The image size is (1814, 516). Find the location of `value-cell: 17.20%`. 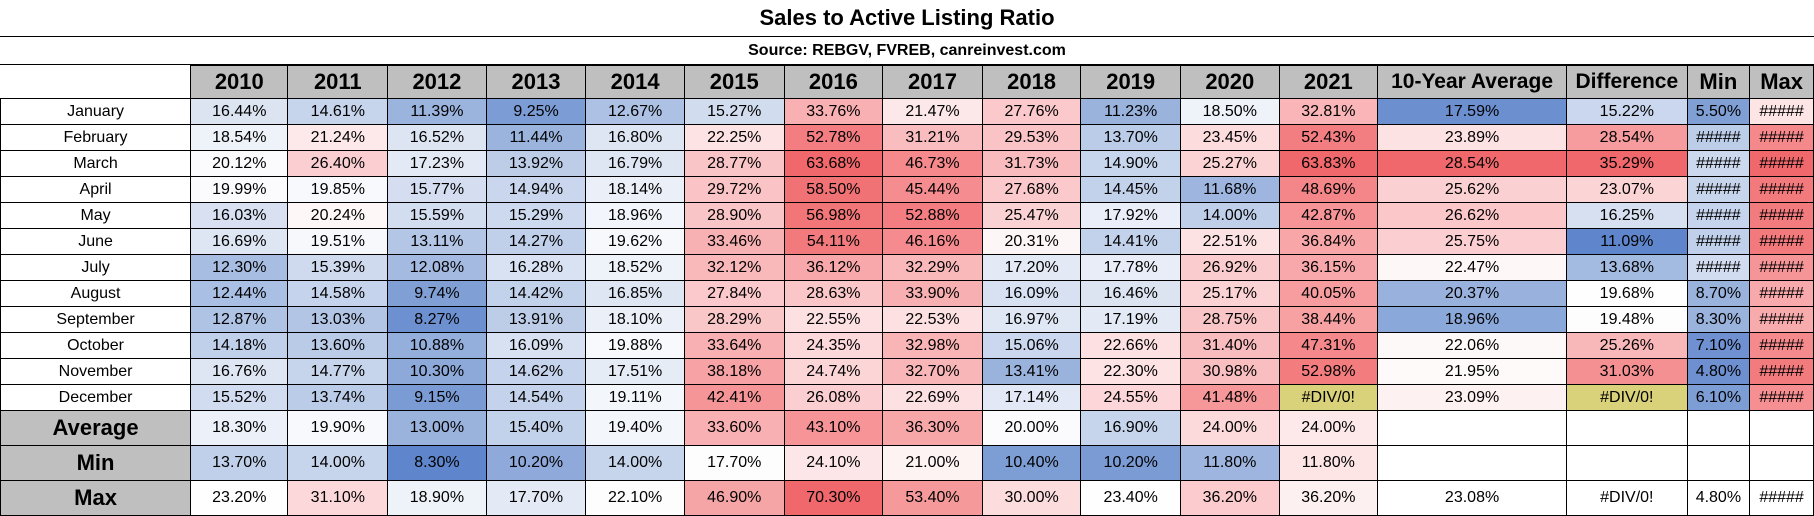

value-cell: 17.20% is located at coordinates (1031, 267).